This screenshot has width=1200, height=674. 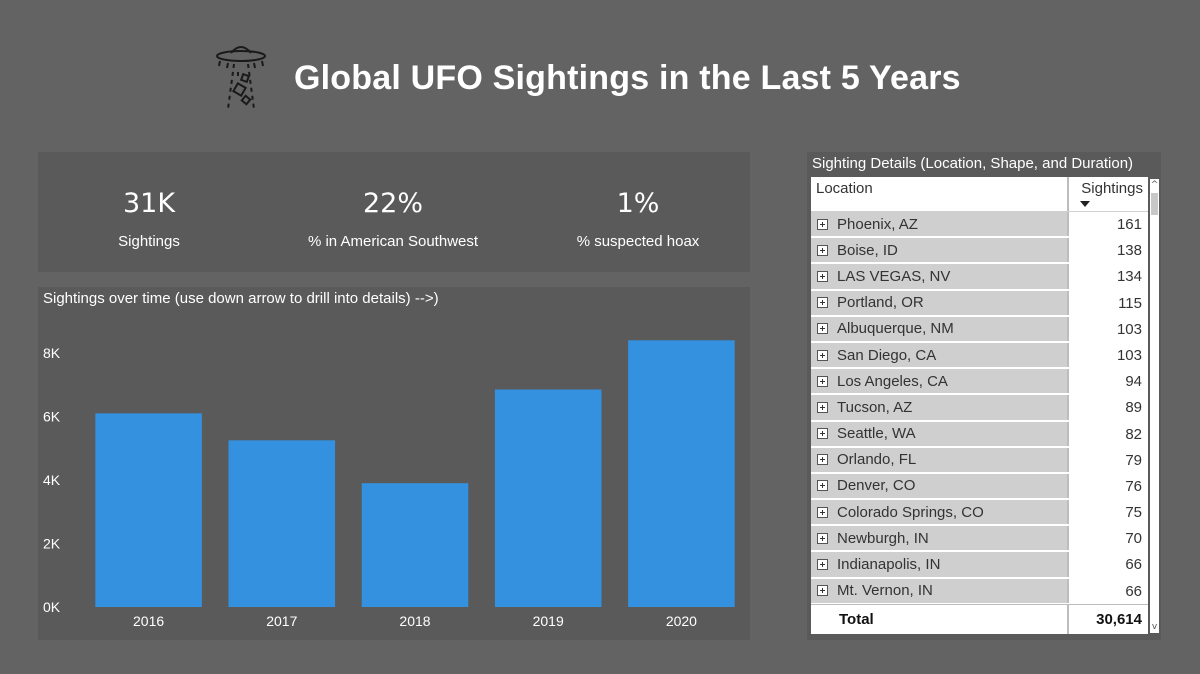 I want to click on location-text: Orlando, FL, so click(x=877, y=460).